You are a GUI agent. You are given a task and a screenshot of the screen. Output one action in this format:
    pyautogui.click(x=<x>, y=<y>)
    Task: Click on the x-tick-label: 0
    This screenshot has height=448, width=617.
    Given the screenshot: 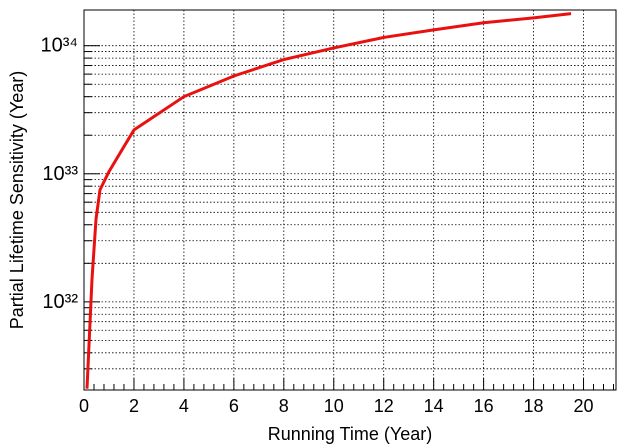 What is the action you would take?
    pyautogui.click(x=84, y=406)
    